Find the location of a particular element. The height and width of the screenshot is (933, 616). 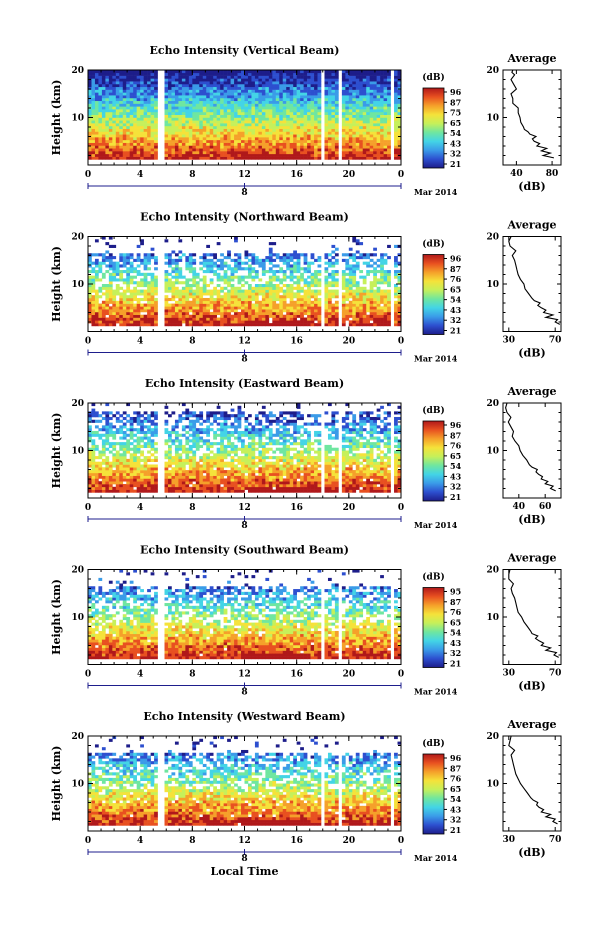

date-label: Mar 2014 is located at coordinates (436, 192).